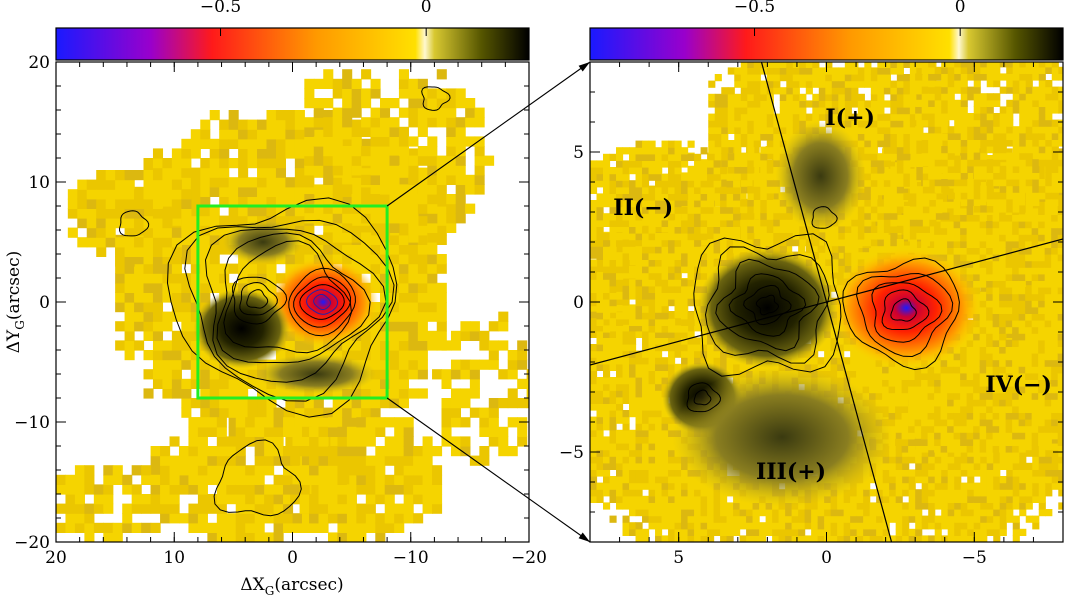 The width and height of the screenshot is (1070, 597). I want to click on x-tick-label: 0, so click(292, 558).